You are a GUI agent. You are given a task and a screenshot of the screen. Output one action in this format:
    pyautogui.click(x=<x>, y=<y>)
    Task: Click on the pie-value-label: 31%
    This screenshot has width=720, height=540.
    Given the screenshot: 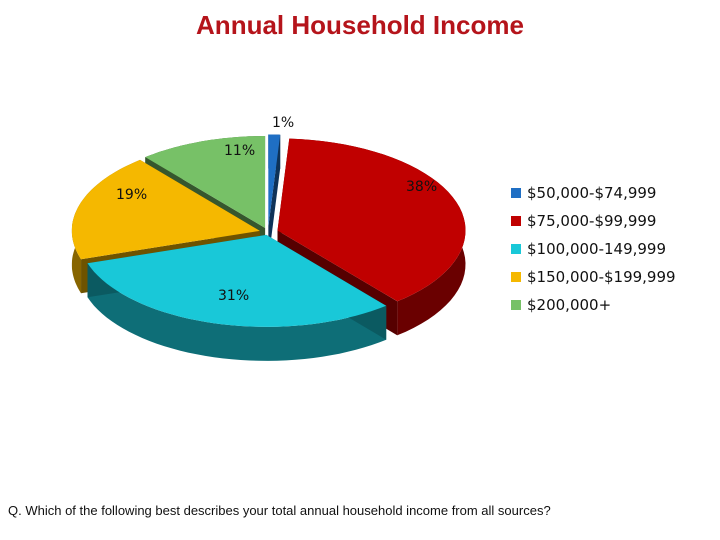 What is the action you would take?
    pyautogui.click(x=233, y=296)
    